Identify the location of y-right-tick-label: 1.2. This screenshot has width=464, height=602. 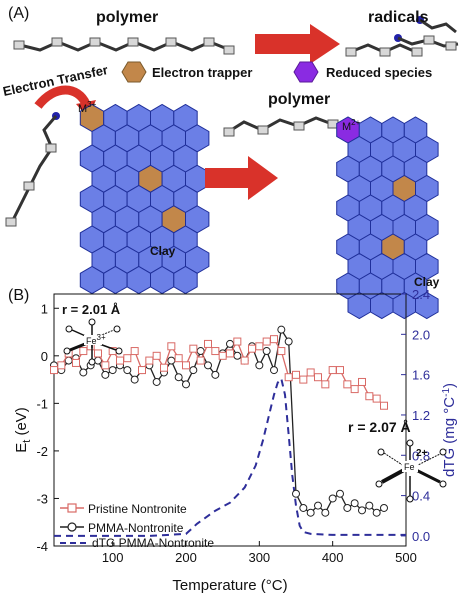
(421, 415).